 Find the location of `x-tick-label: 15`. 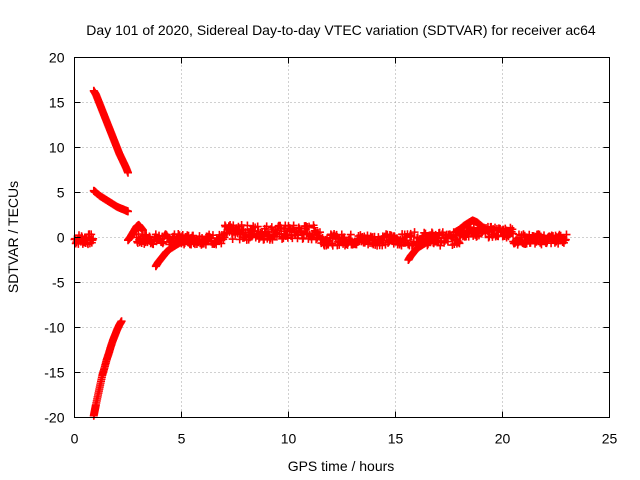

x-tick-label: 15 is located at coordinates (396, 439).